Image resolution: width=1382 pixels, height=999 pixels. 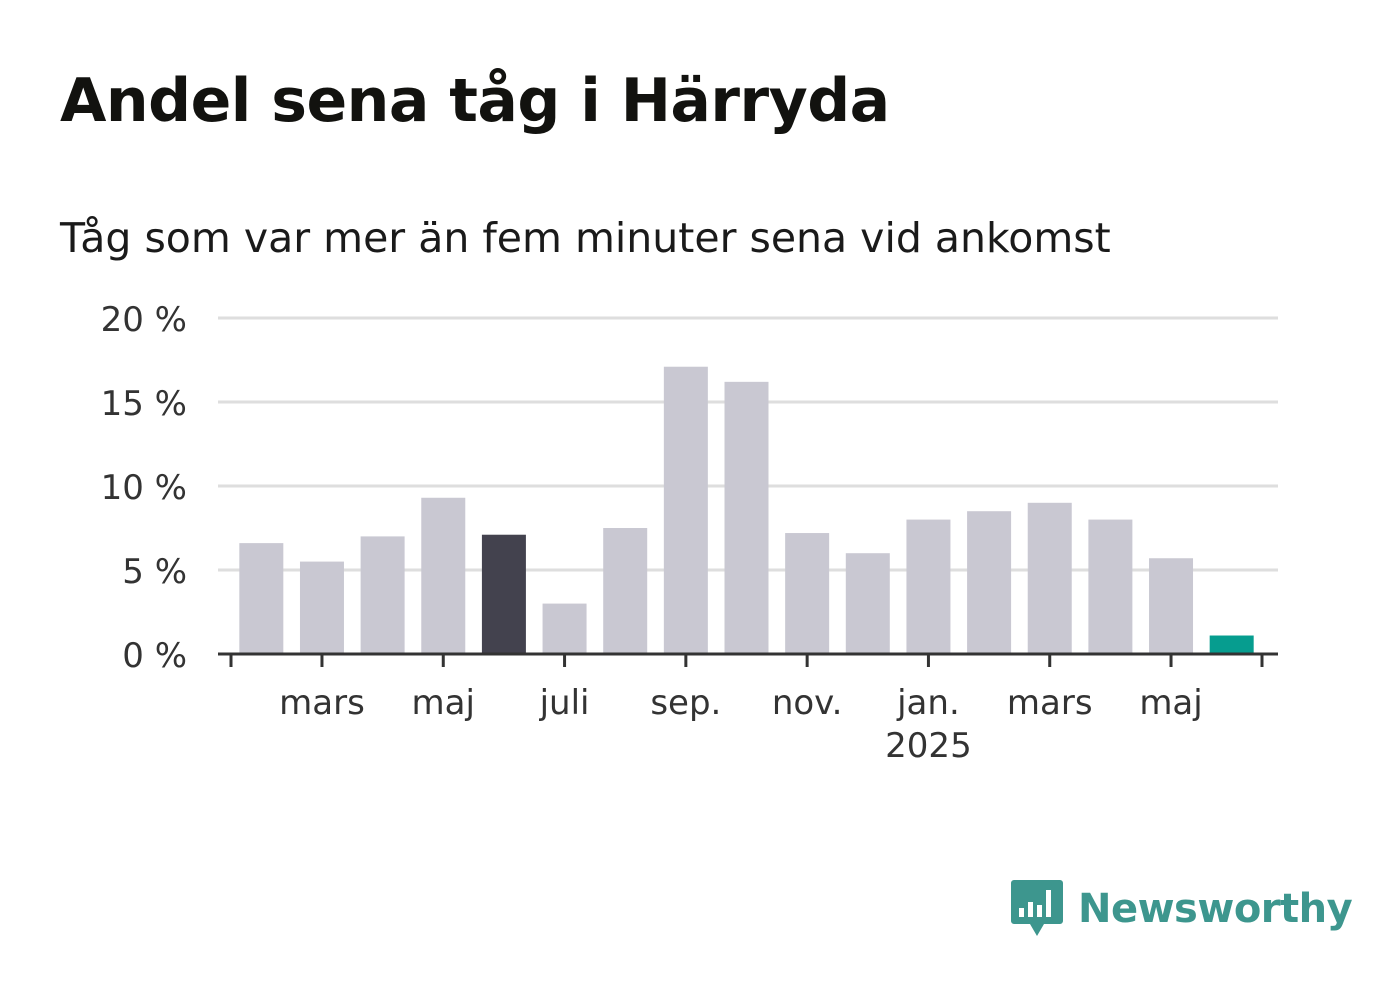 I want to click on y-tick-label: 0 %, so click(x=154, y=656).